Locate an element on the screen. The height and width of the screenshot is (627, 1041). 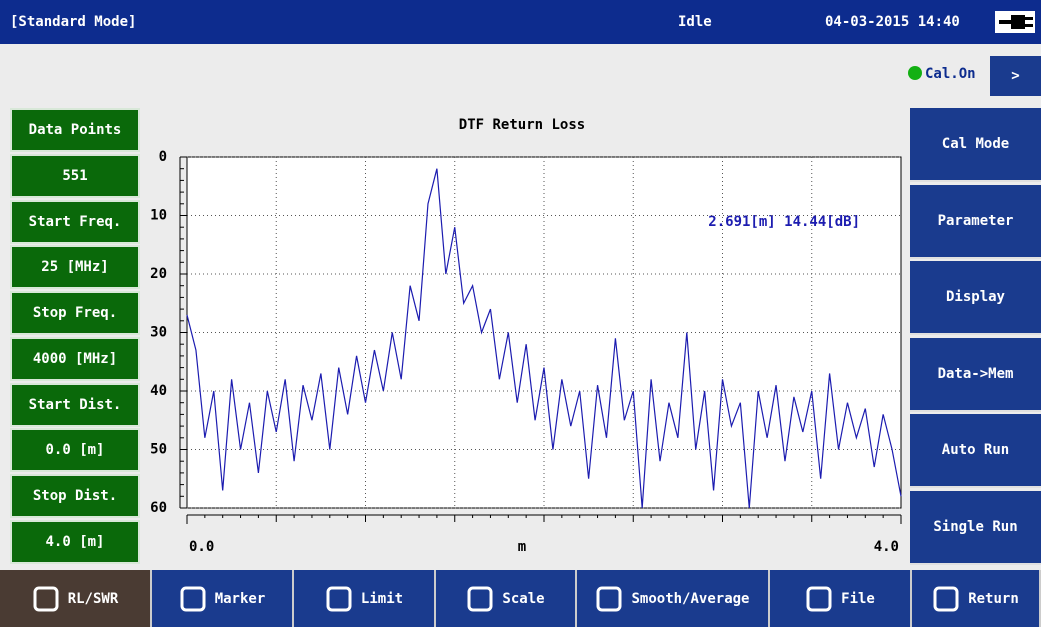
toolbar-label: File is located at coordinates (858, 598).